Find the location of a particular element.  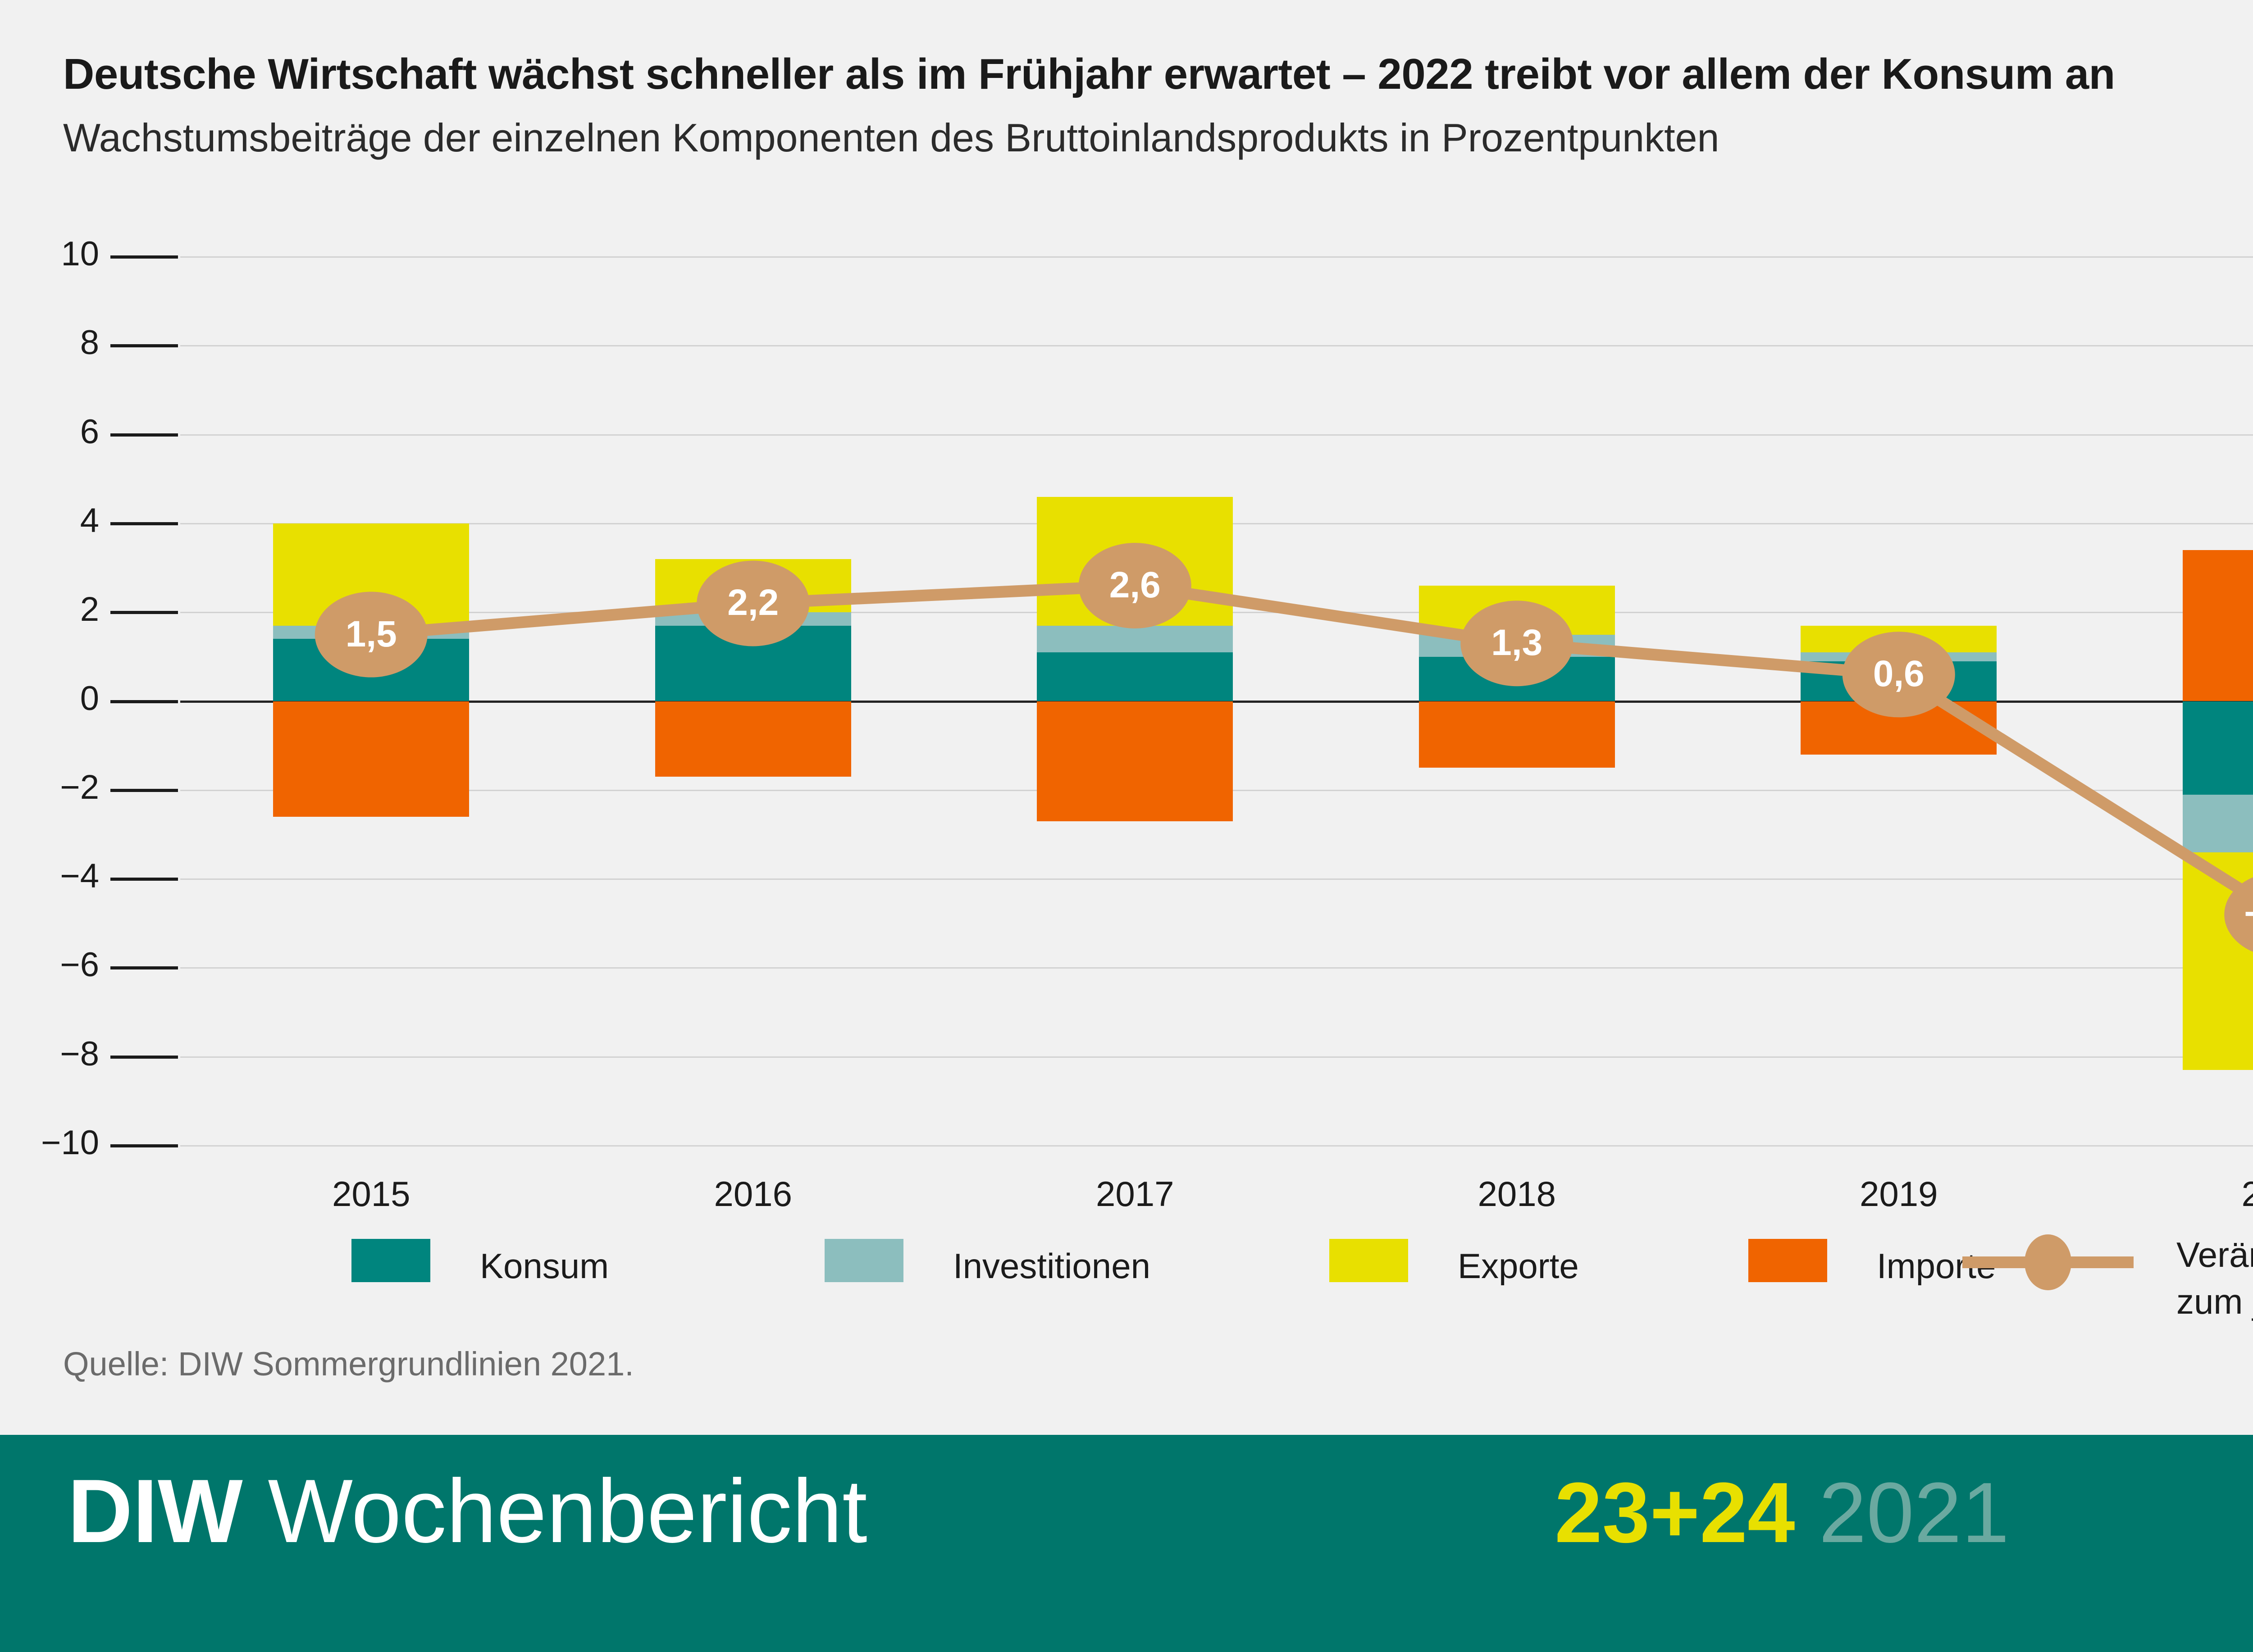

x-axis-label-2020: 2020 is located at coordinates (2247, 1194).